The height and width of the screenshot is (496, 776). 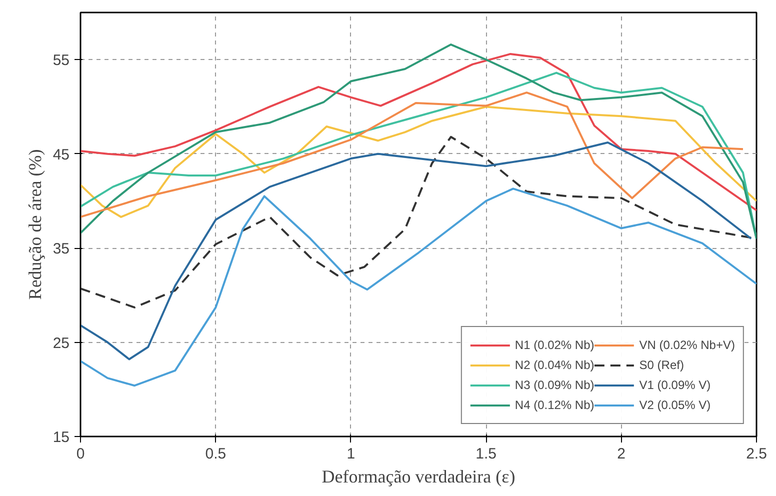 What do you see at coordinates (554, 385) in the screenshot?
I see `legend-label: N3 (0.09% Nb)` at bounding box center [554, 385].